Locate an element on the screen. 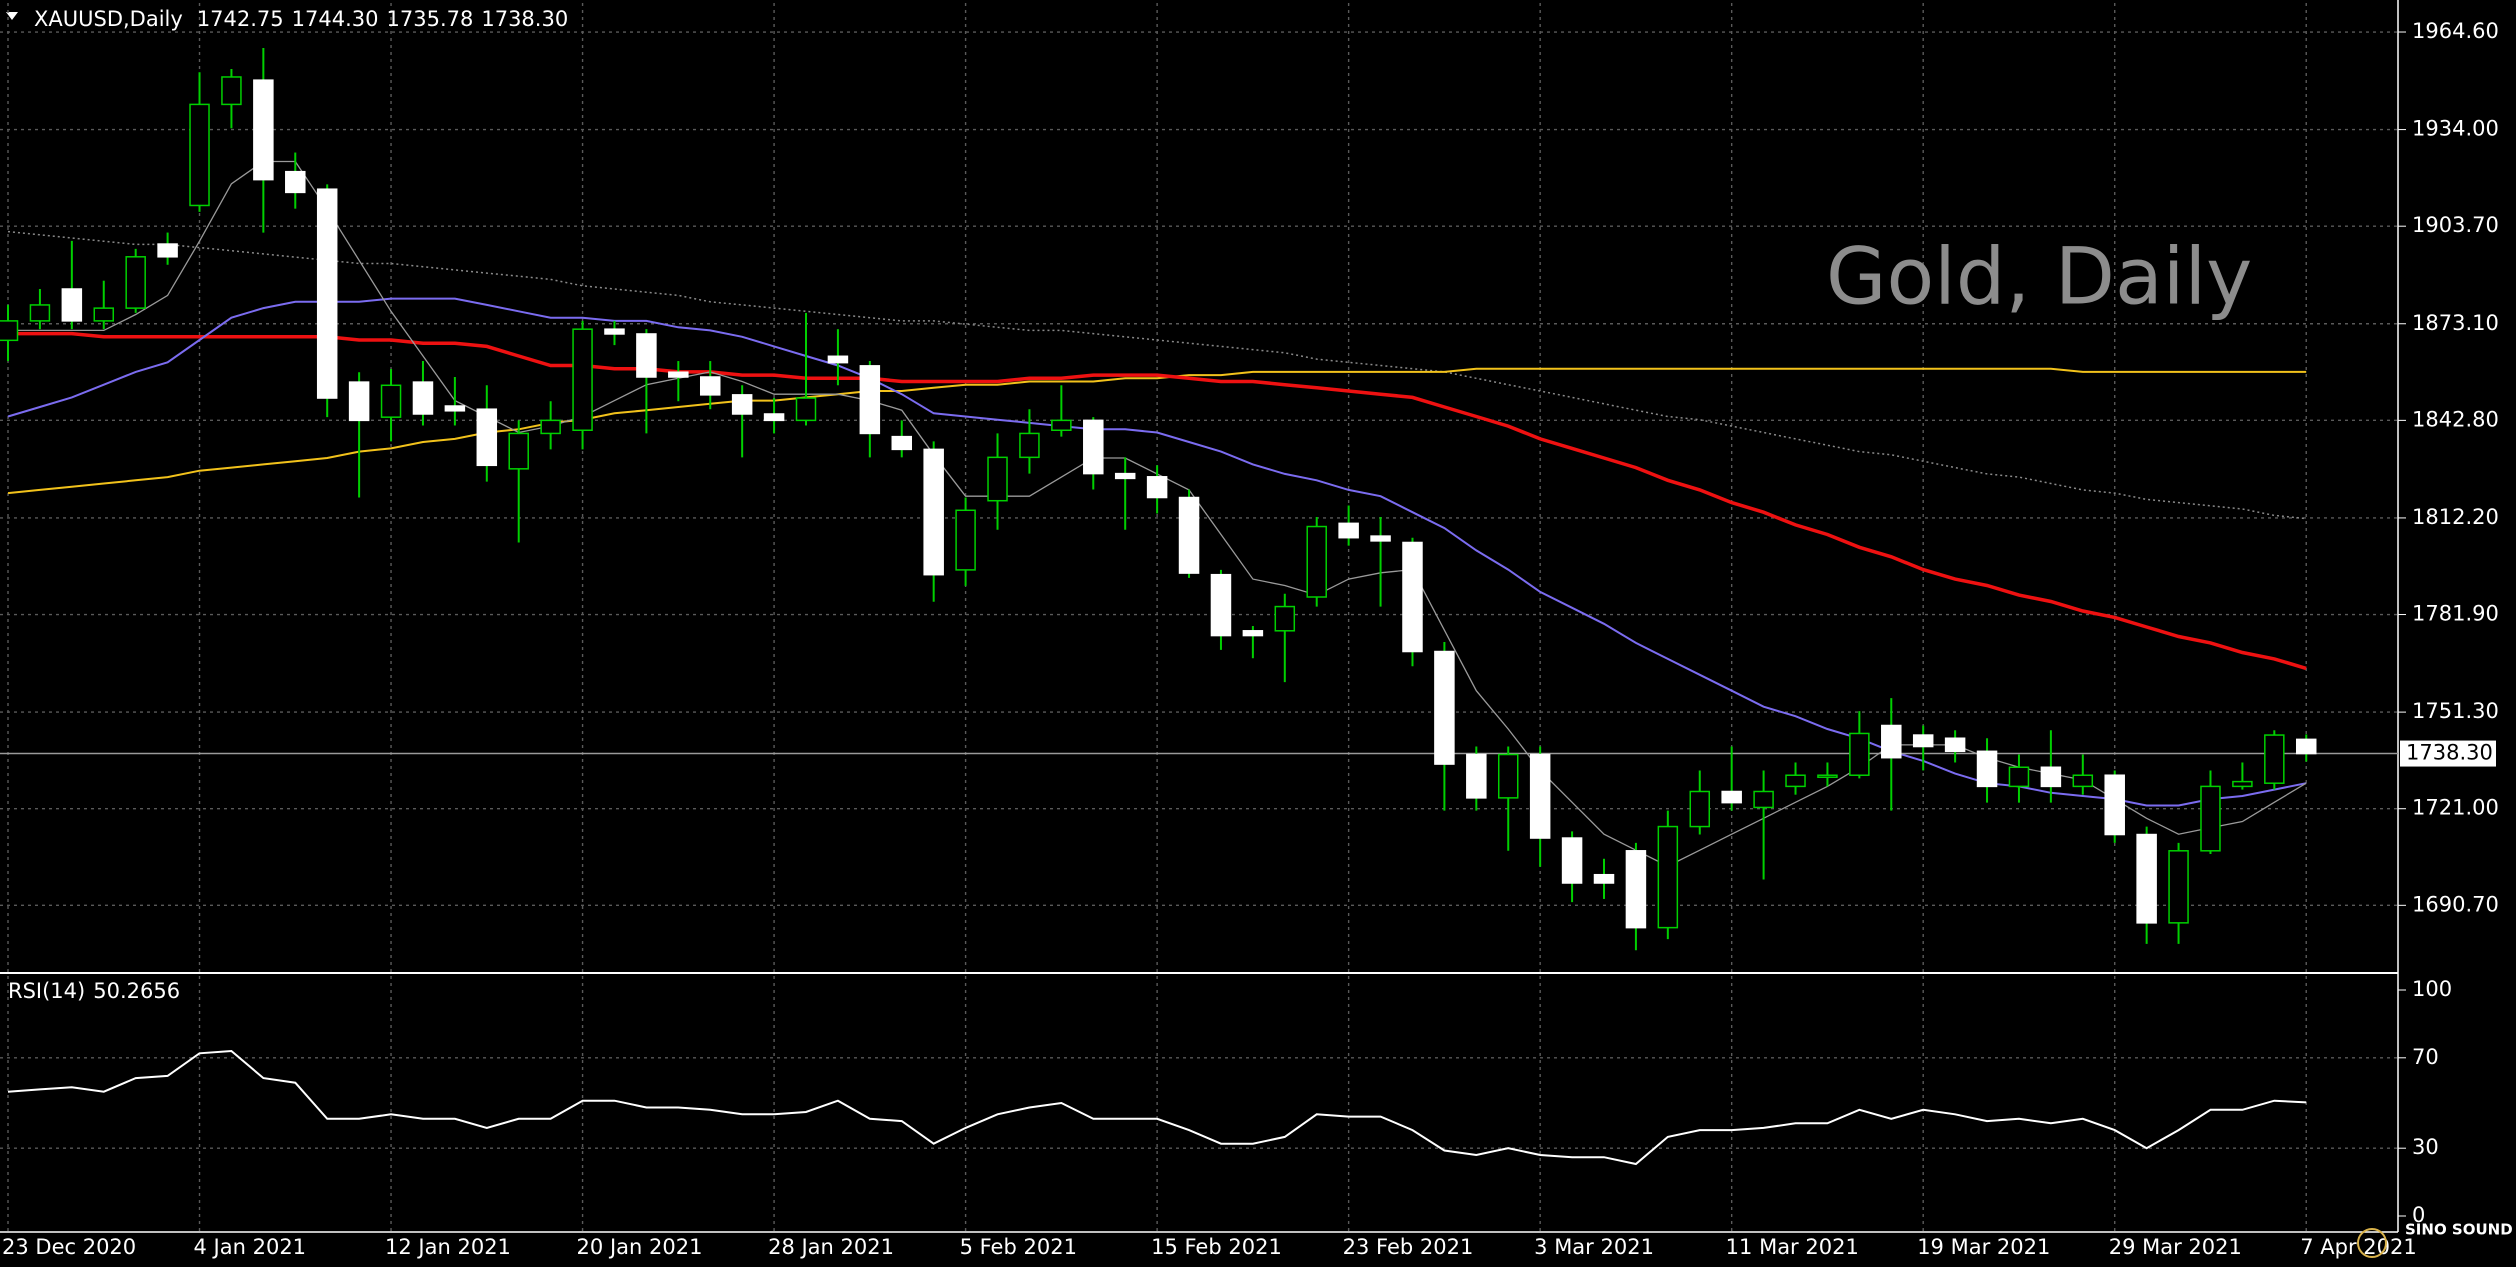 The image size is (2516, 1267). x-tick-label: 5 Feb 2021 is located at coordinates (1018, 1247).